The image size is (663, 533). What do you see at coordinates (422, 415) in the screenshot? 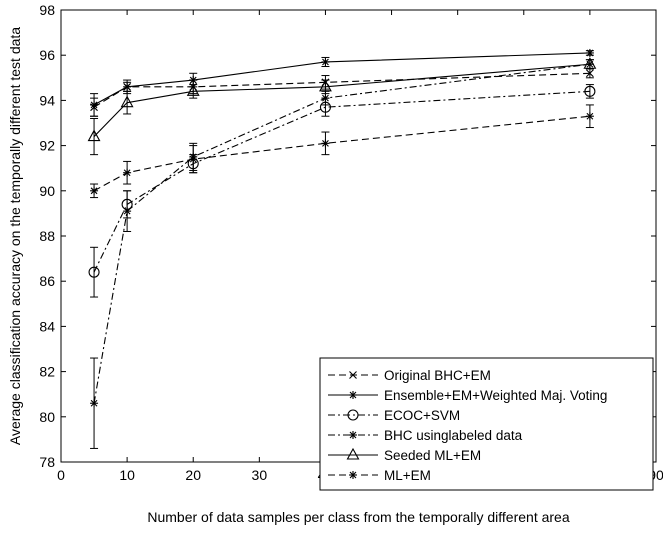
I see `legend-label: ECOC+SVM` at bounding box center [422, 415].